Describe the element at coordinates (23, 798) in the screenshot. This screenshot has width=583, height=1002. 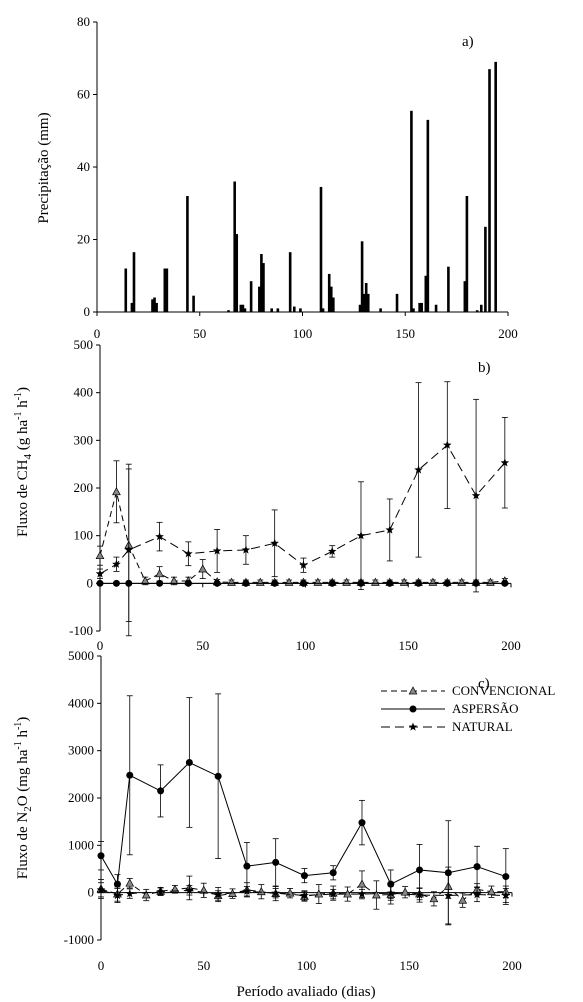
I see `panel-c-ylabel: Fluxo de N2O (mg ha-1 h-1)` at that location.